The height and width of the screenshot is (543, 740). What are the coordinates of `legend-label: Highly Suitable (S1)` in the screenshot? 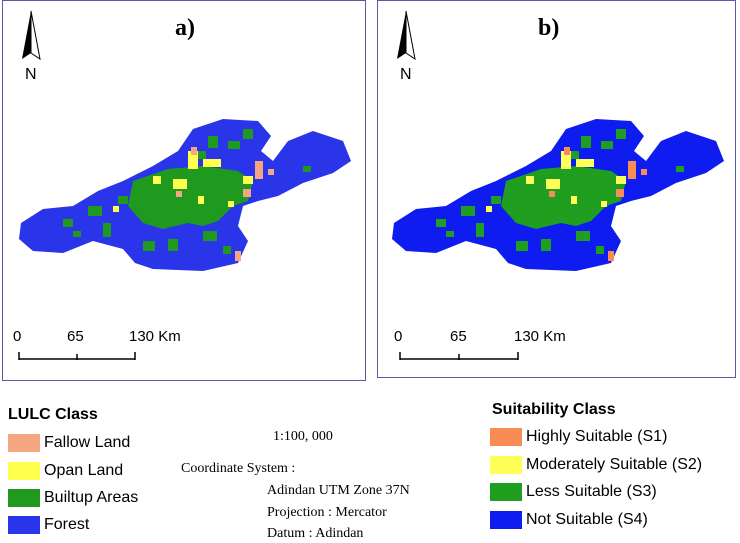 It's located at (597, 436).